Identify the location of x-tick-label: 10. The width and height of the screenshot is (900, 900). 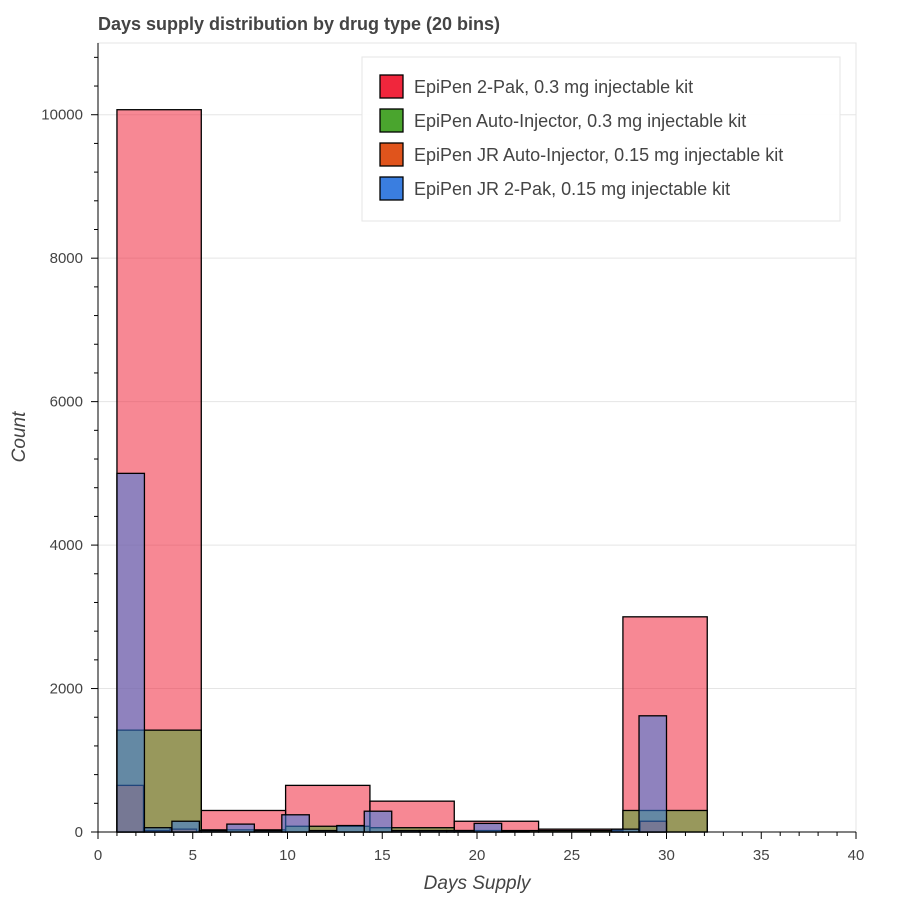
(287, 855).